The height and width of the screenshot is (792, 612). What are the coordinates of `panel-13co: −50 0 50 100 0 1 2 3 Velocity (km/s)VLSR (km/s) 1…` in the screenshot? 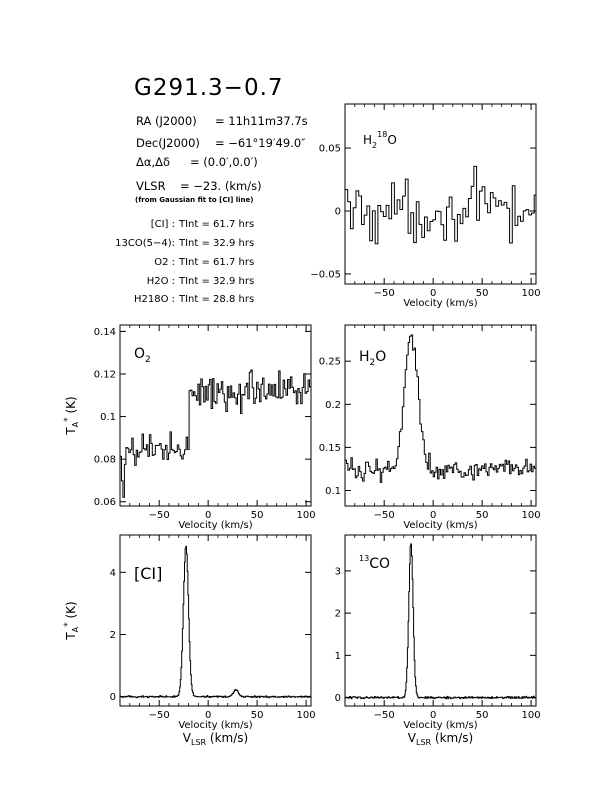 It's located at (438, 640).